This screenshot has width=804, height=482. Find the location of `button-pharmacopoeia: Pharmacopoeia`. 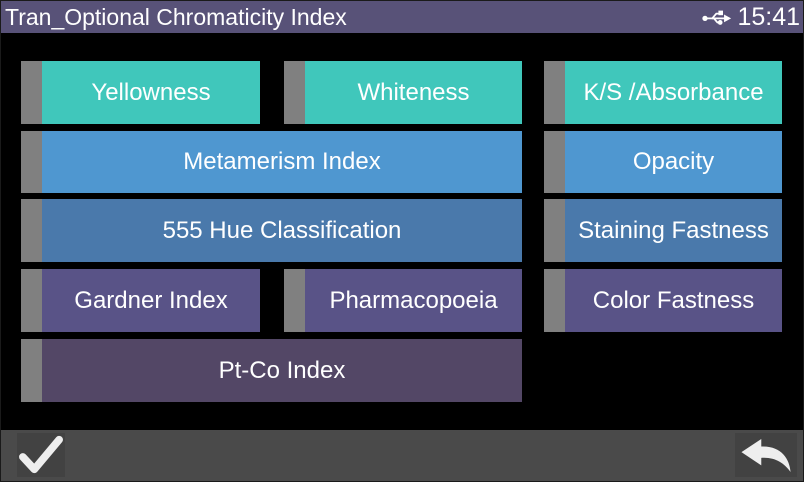

button-pharmacopoeia: Pharmacopoeia is located at coordinates (403, 300).